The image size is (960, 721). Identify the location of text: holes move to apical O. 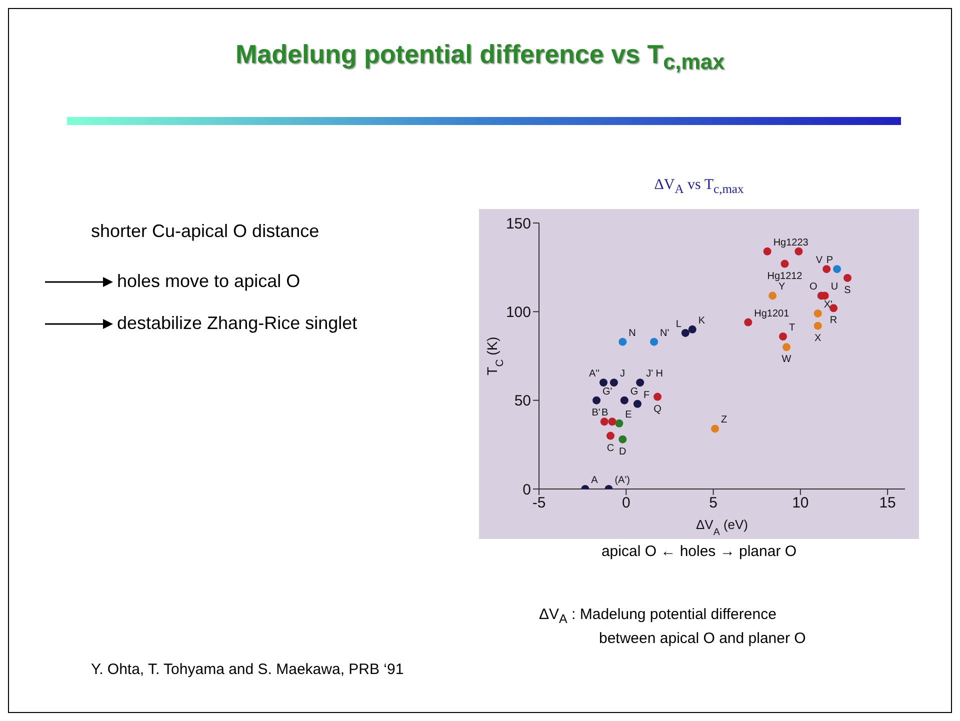
(208, 281).